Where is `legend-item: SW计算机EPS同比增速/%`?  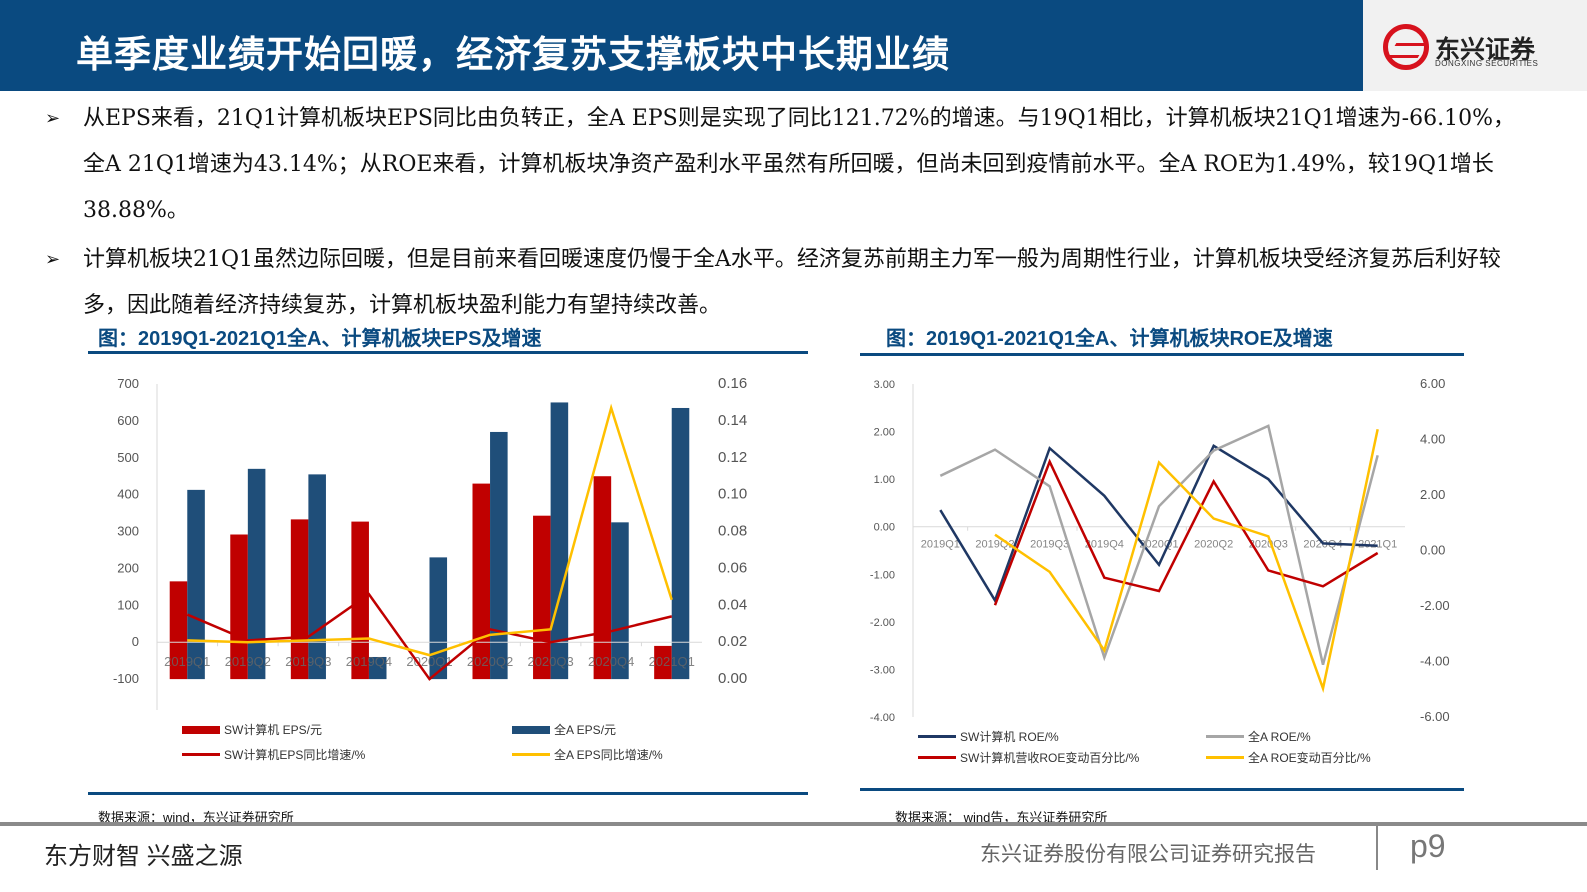
legend-item: SW计算机EPS同比增速/% is located at coordinates (273, 754).